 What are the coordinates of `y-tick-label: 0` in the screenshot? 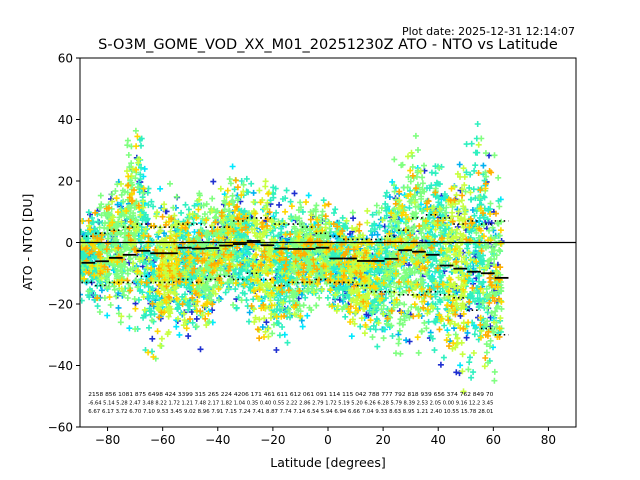 It's located at (69, 243).